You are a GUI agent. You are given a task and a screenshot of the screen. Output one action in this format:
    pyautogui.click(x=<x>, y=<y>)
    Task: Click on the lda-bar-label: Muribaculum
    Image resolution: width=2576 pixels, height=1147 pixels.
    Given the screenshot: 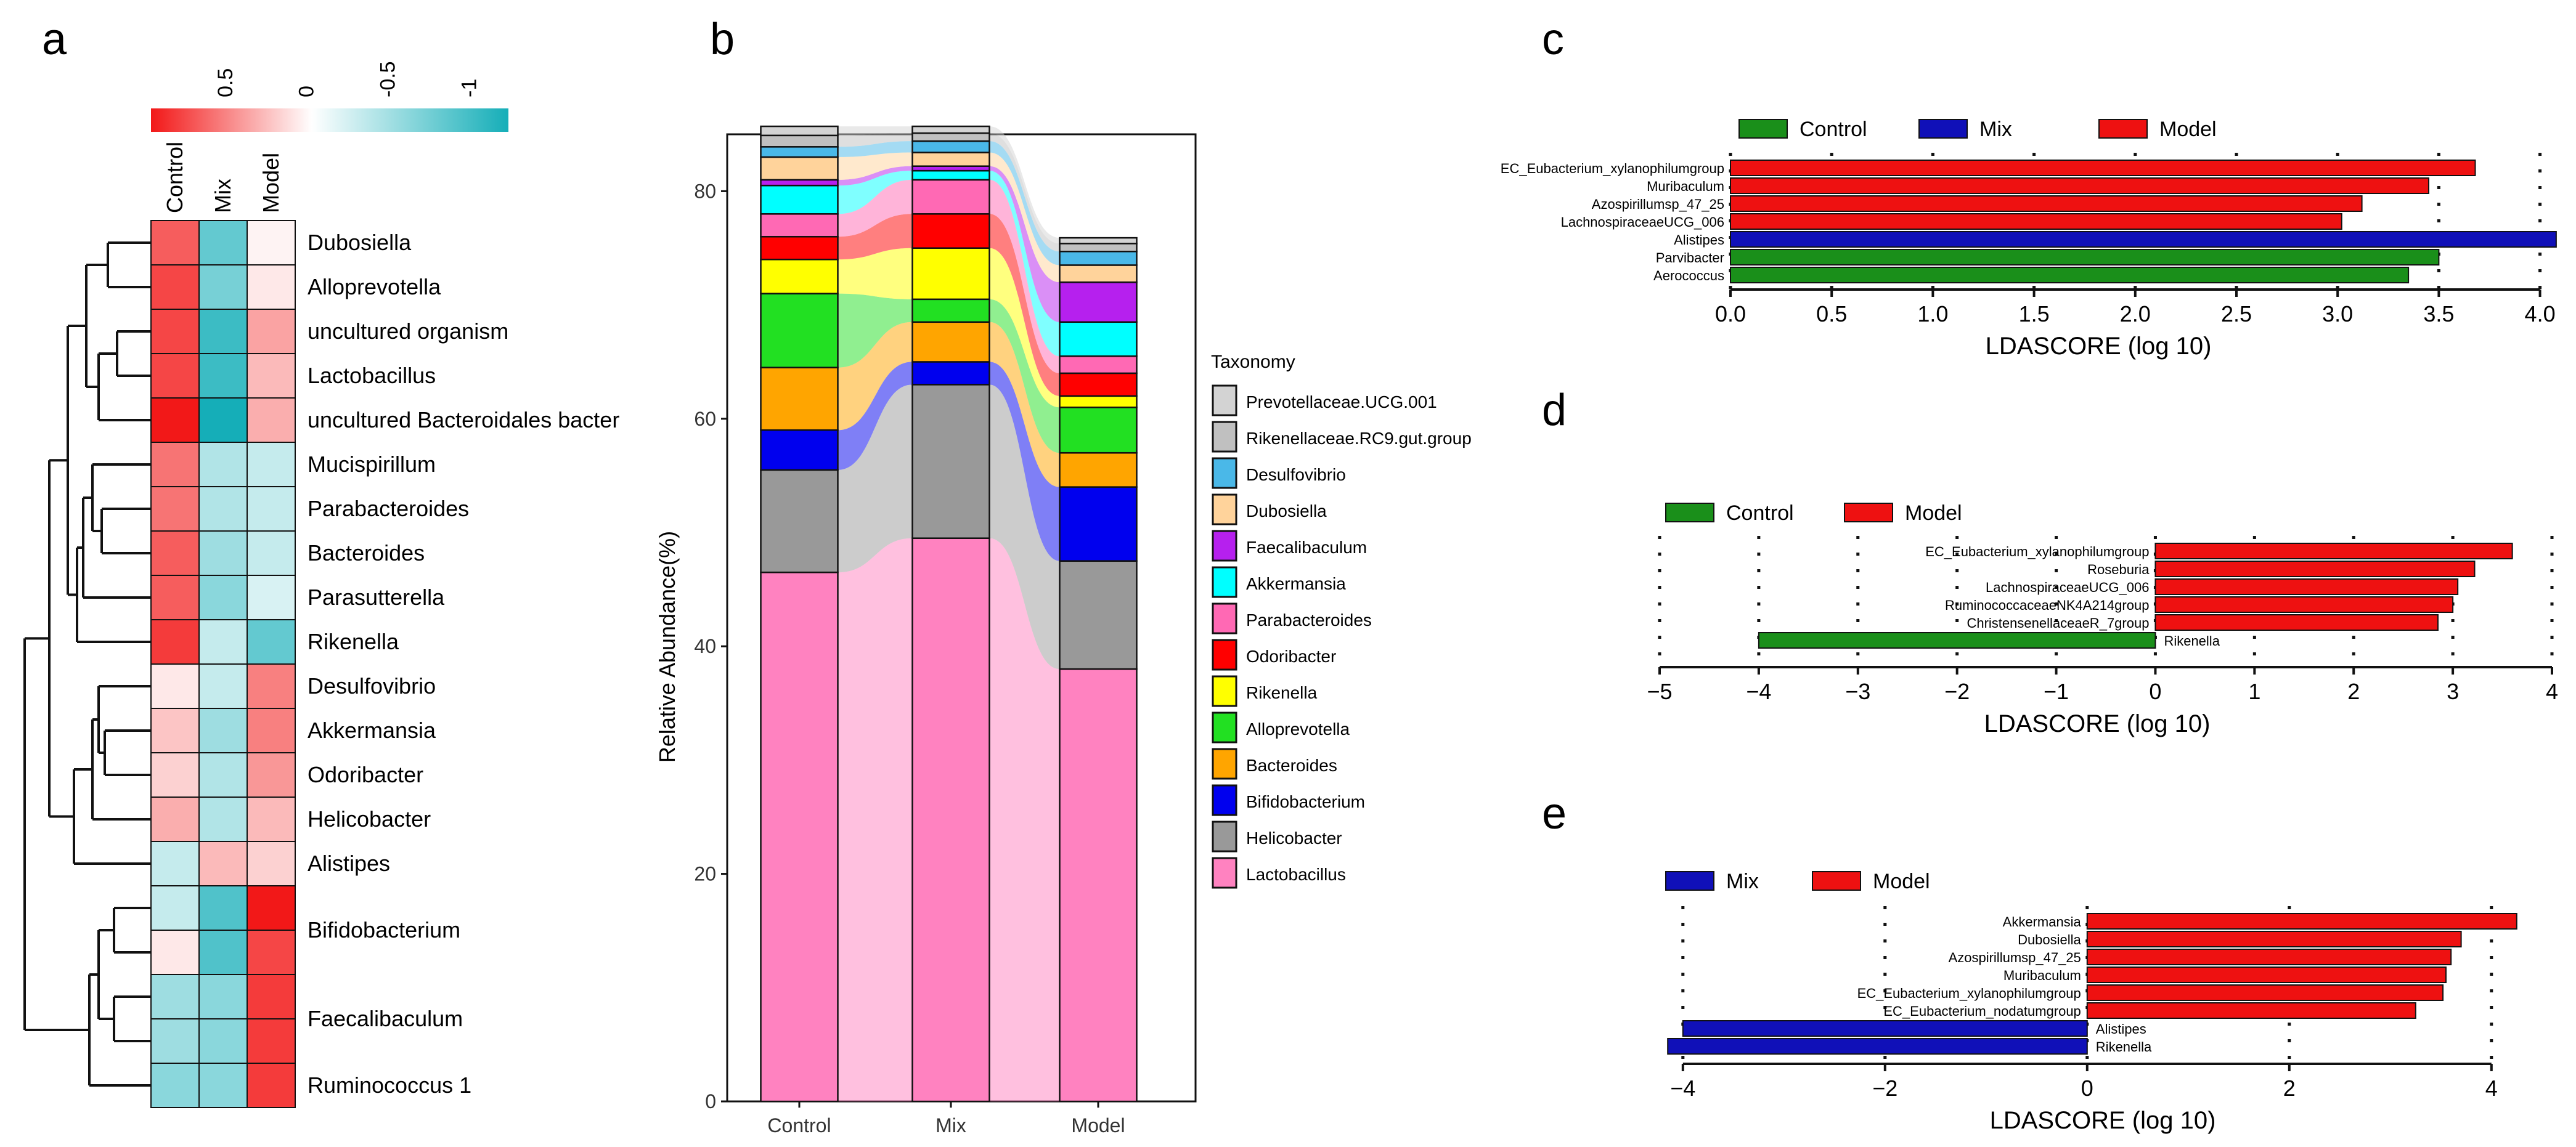 What is the action you would take?
    pyautogui.click(x=1685, y=186)
    